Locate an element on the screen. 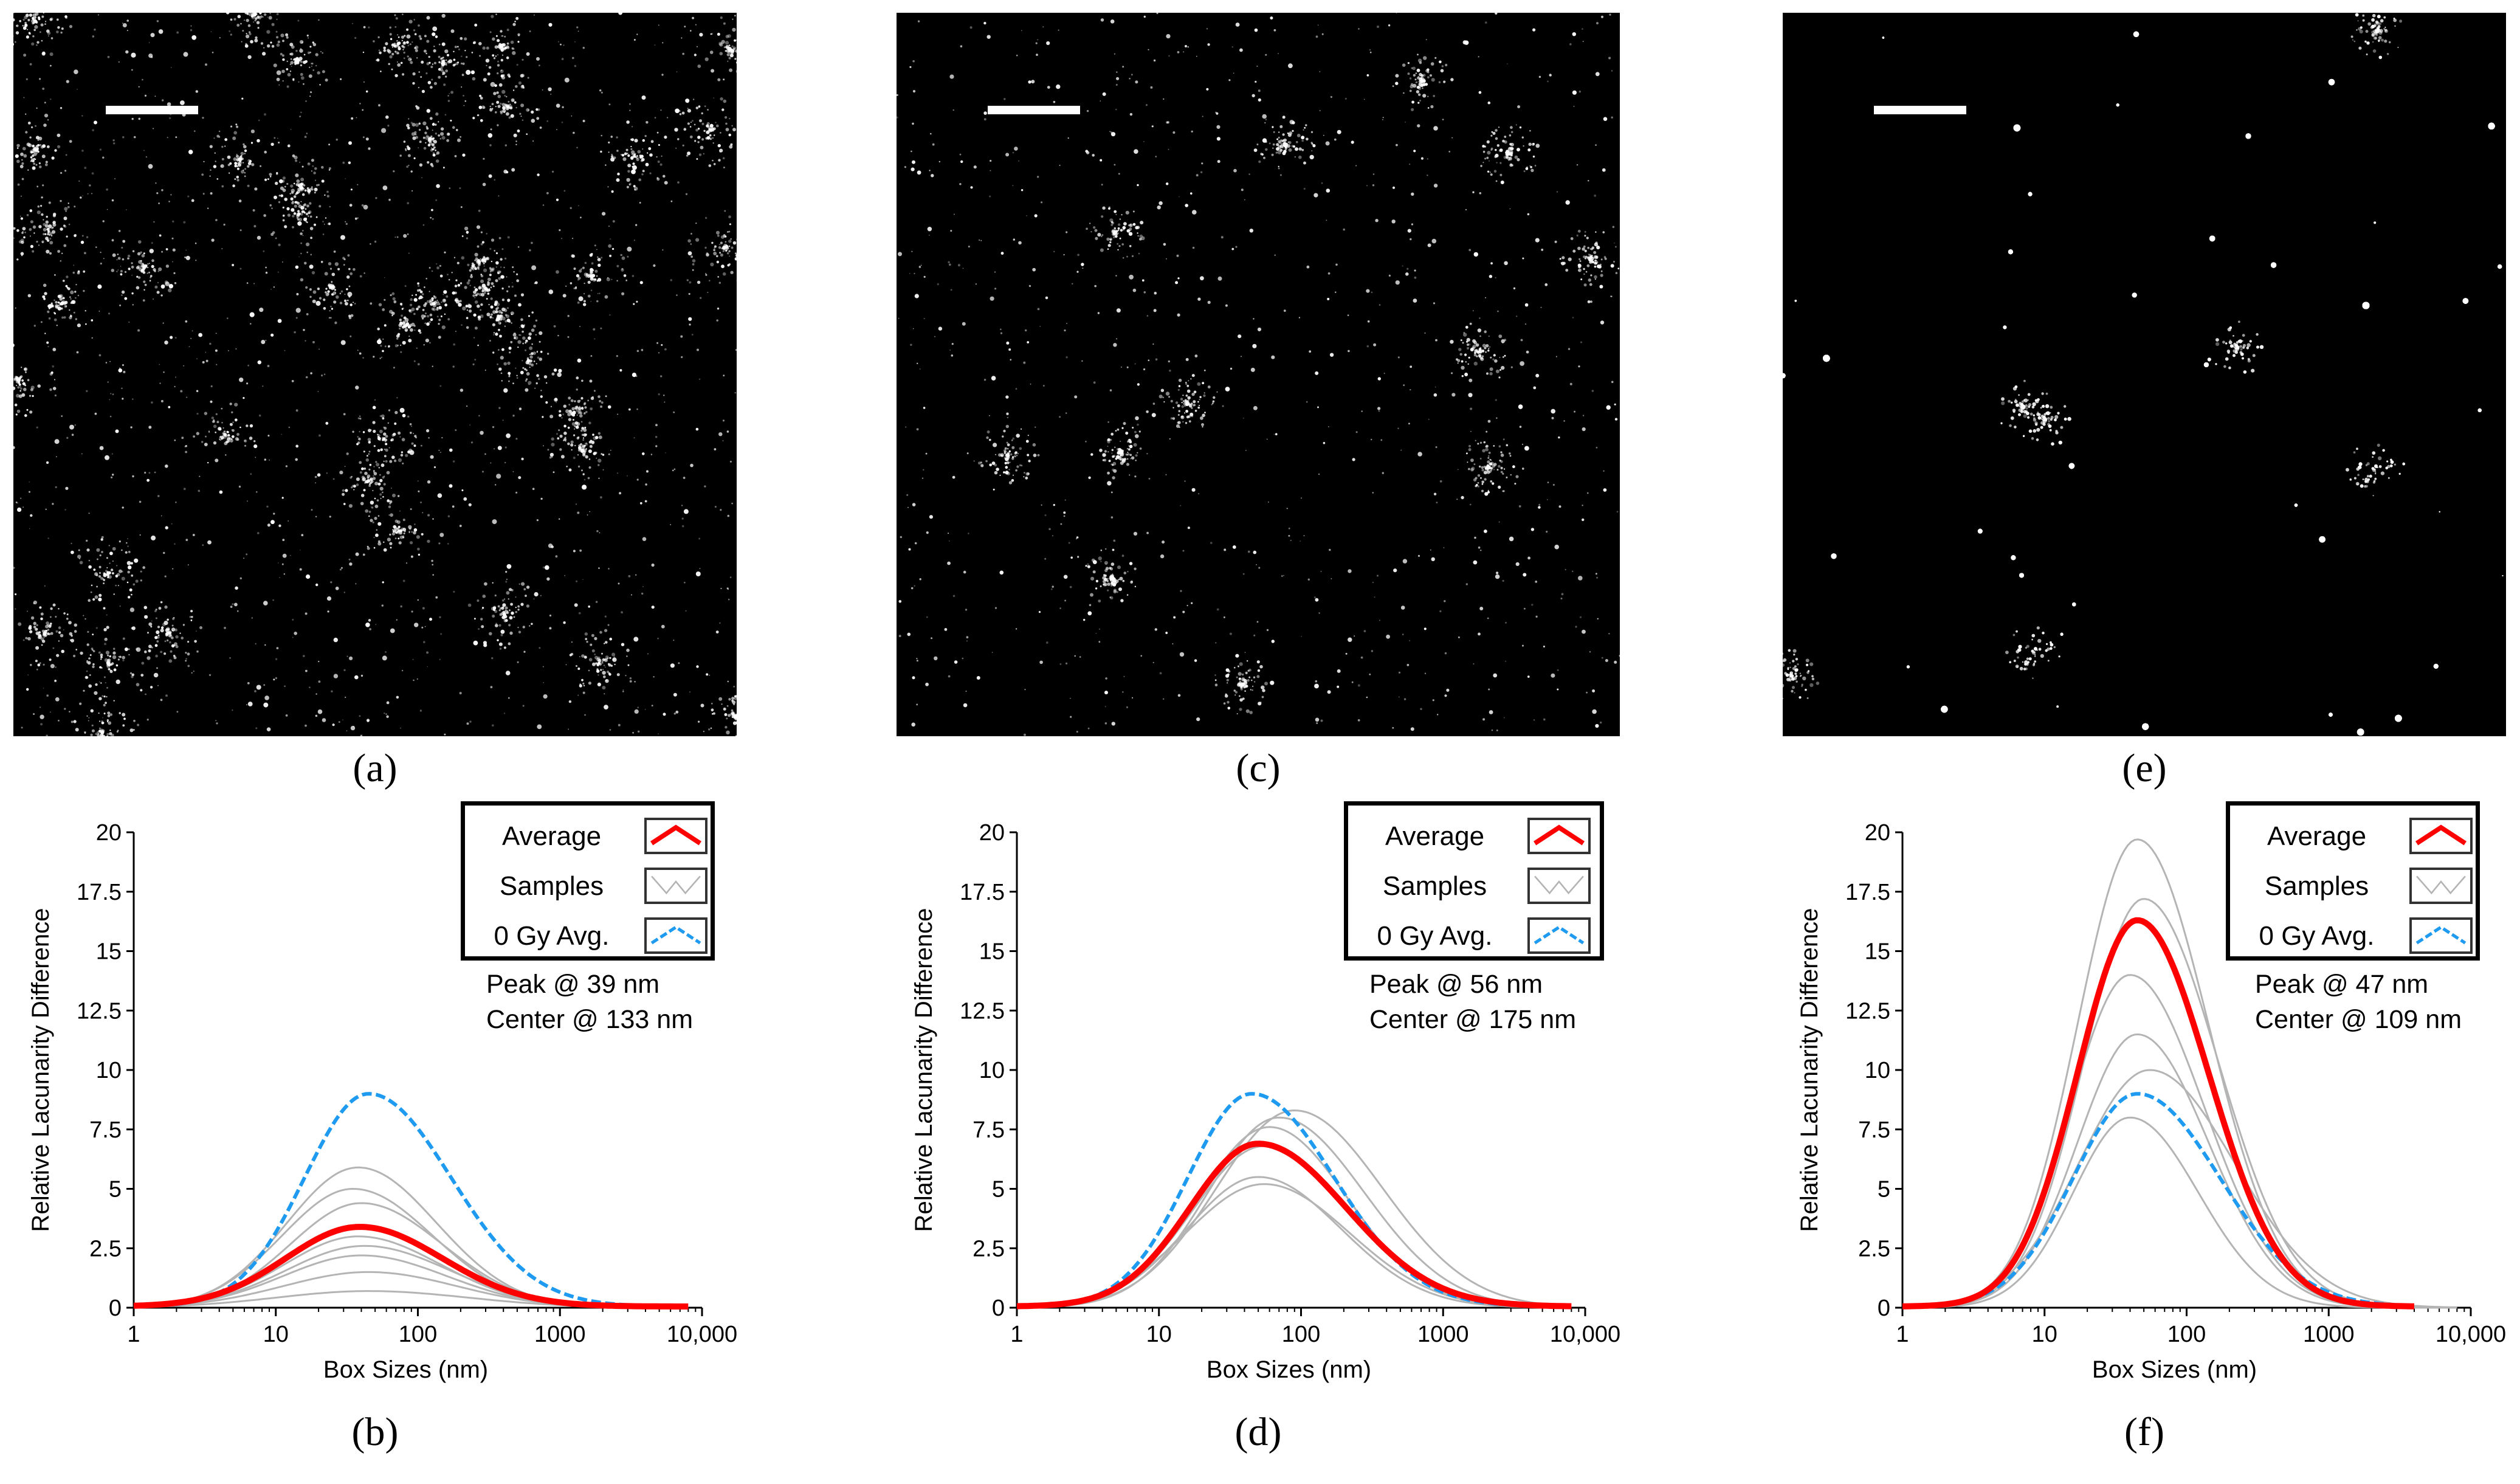 The width and height of the screenshot is (2520, 1484). microscopy-svg-a is located at coordinates (375, 375).